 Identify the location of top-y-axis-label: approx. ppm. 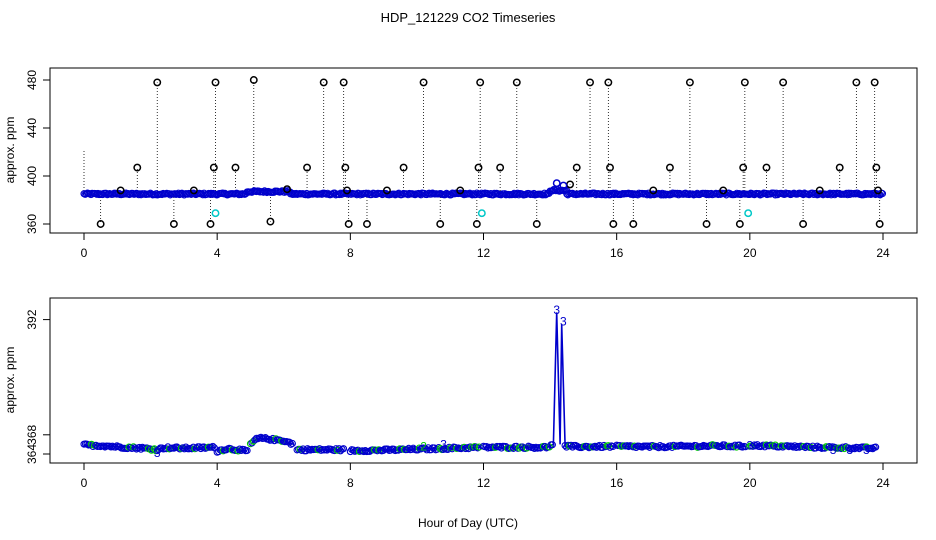
(10, 150).